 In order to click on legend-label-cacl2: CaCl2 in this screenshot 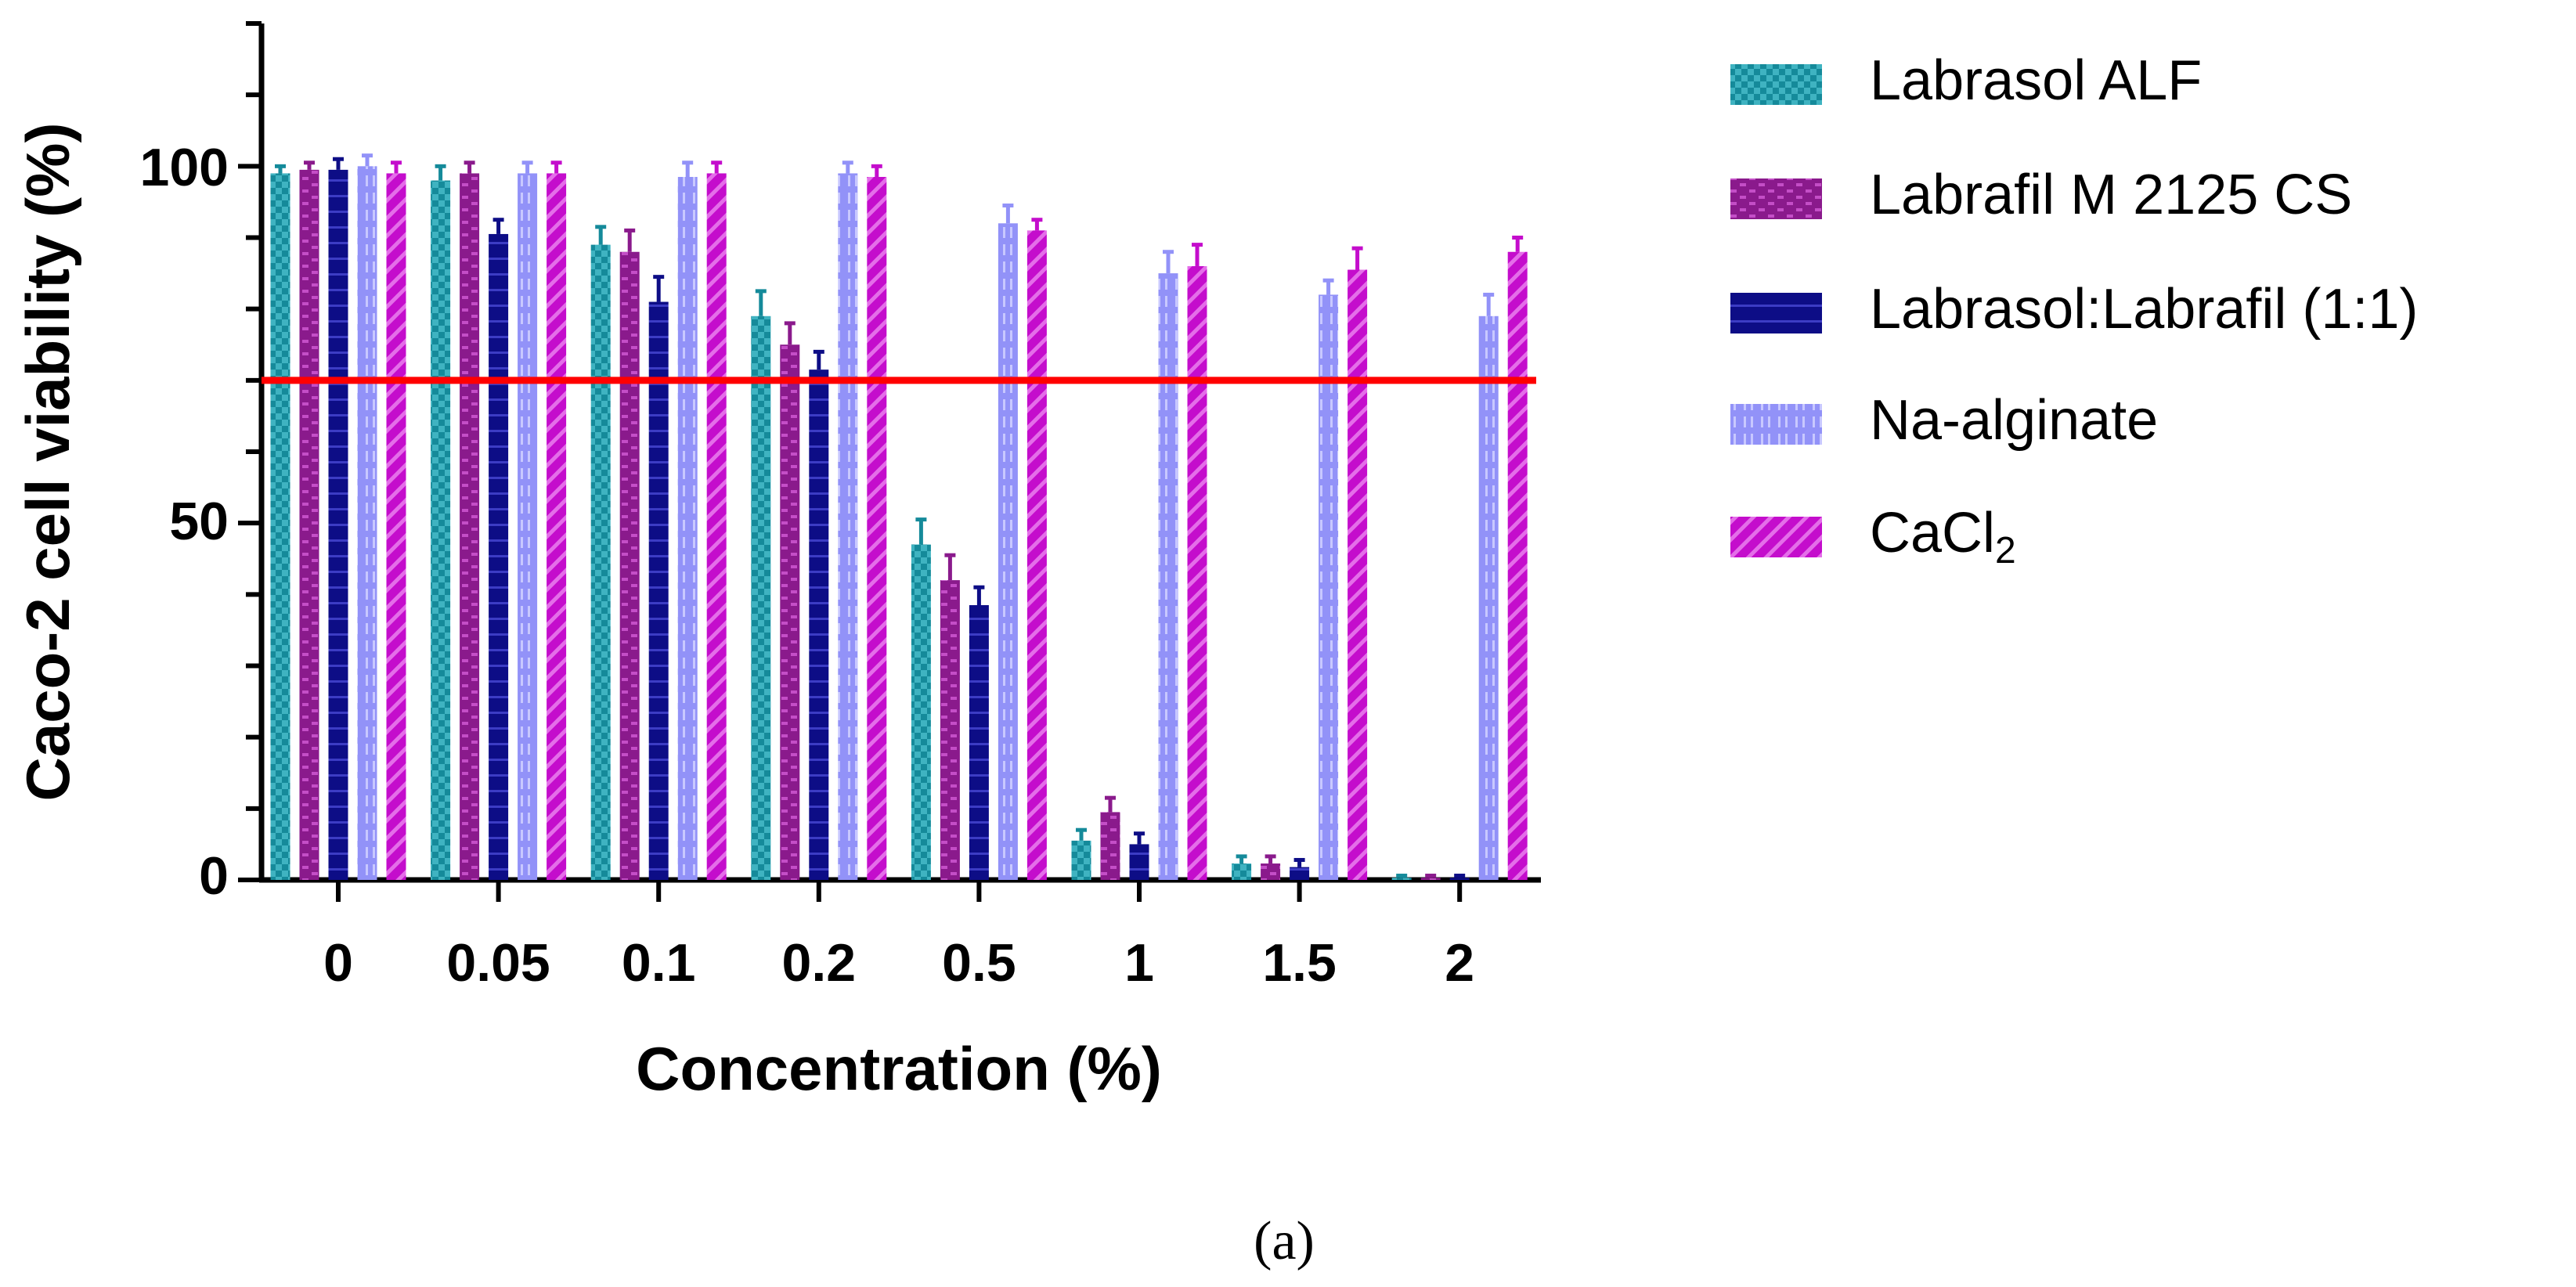, I will do `click(1943, 536)`.